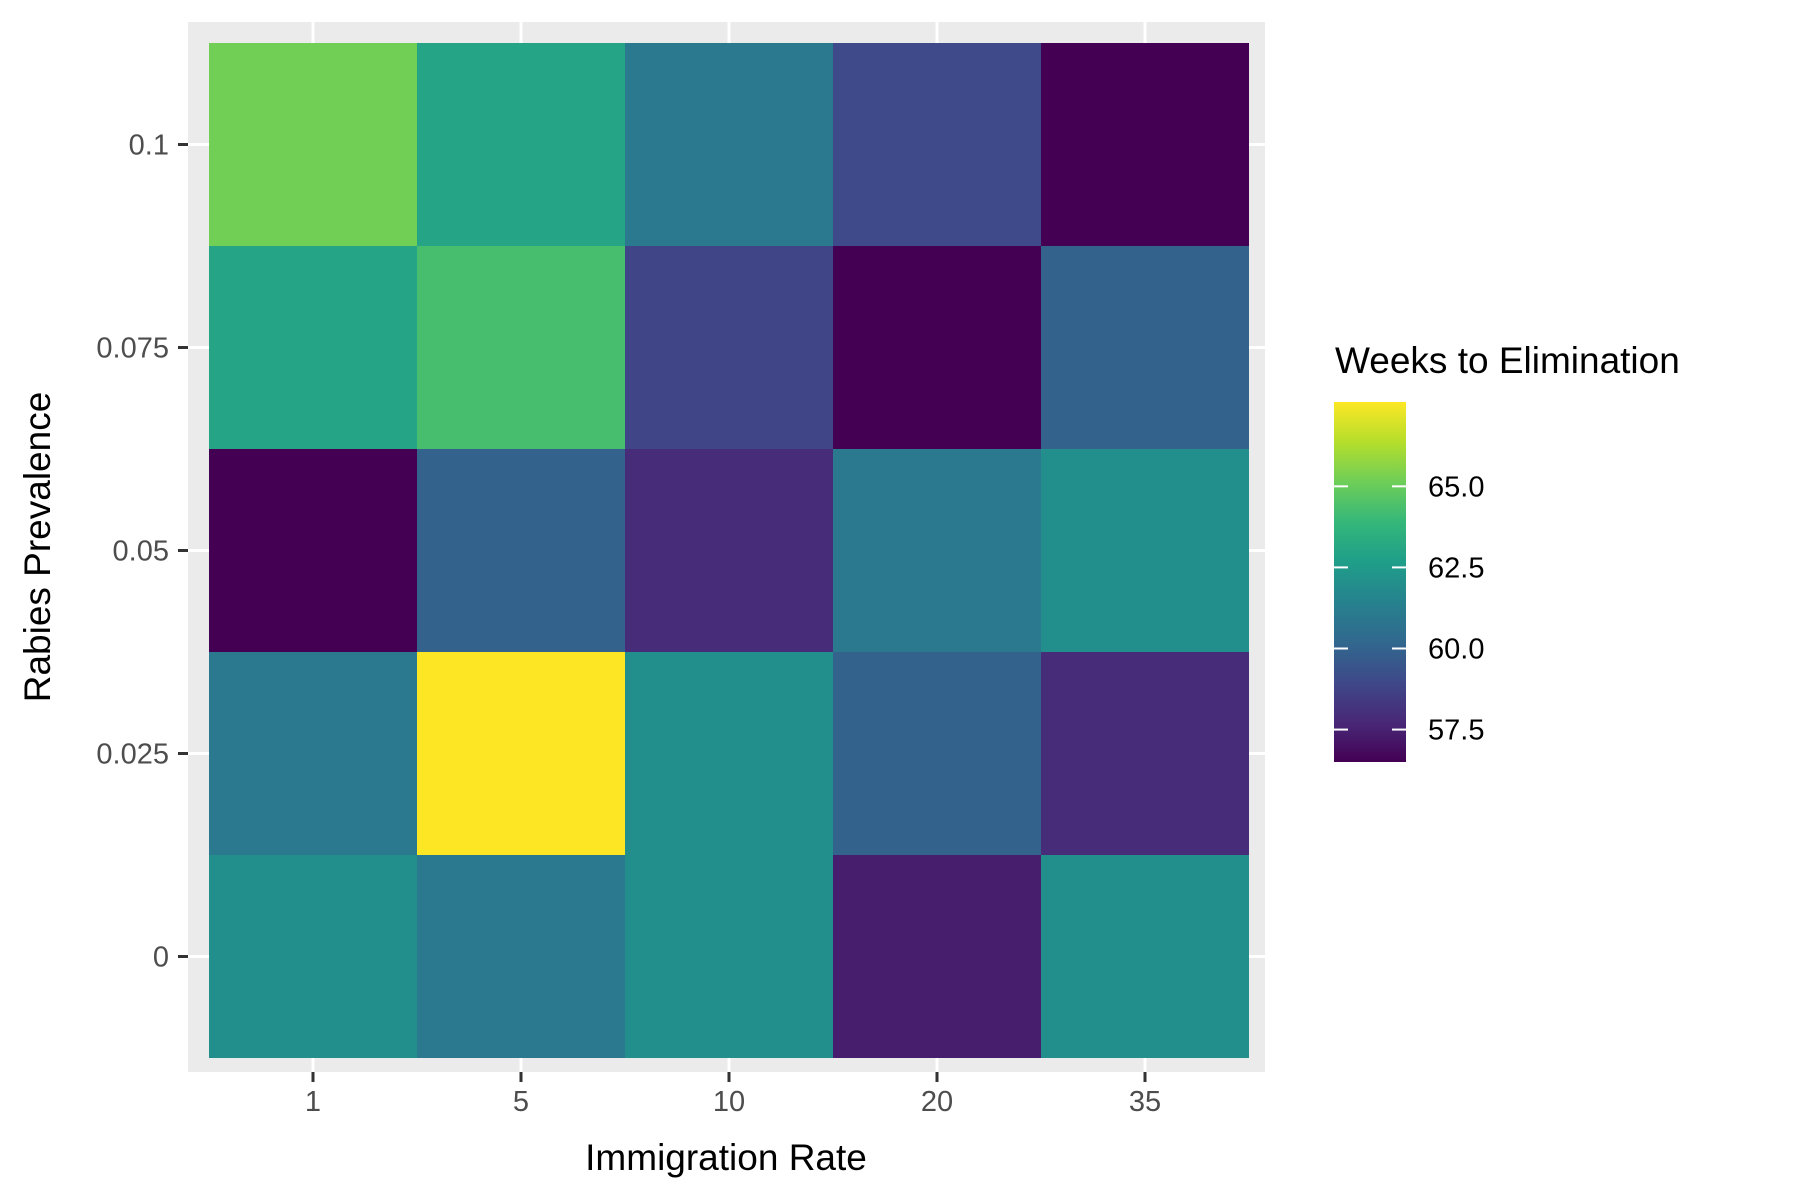 This screenshot has height=1200, width=1800. What do you see at coordinates (132, 755) in the screenshot?
I see `y-tick-label: 0.025` at bounding box center [132, 755].